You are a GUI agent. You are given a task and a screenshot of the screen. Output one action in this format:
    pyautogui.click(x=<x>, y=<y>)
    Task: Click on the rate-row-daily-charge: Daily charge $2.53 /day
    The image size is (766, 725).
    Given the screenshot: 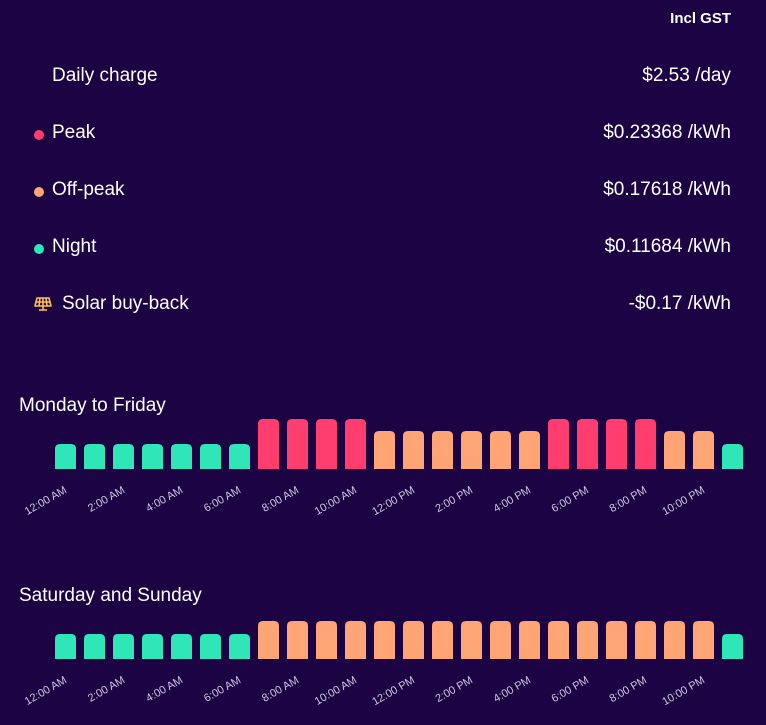 What is the action you would take?
    pyautogui.click(x=365, y=76)
    